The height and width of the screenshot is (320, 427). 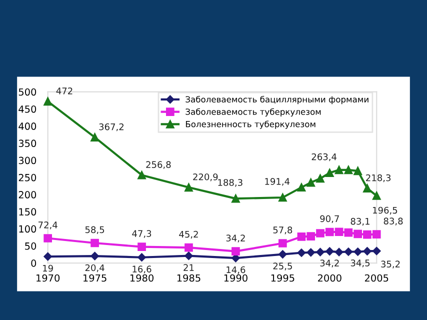 I want to click on data-label: 83,8, so click(x=393, y=222).